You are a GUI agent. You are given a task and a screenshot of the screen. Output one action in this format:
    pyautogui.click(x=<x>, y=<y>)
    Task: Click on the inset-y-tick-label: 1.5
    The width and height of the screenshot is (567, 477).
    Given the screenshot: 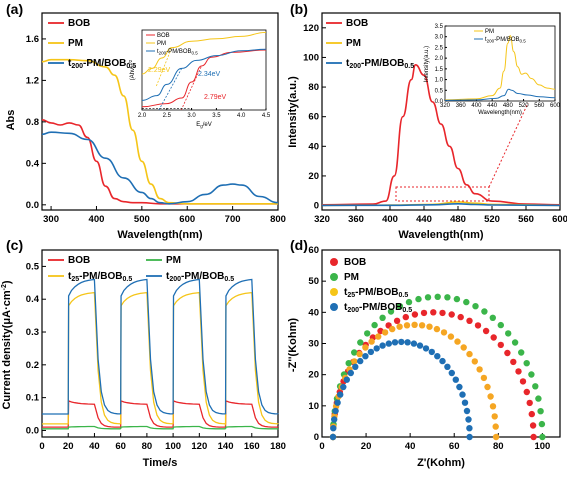 What is the action you would take?
    pyautogui.click(x=439, y=70)
    